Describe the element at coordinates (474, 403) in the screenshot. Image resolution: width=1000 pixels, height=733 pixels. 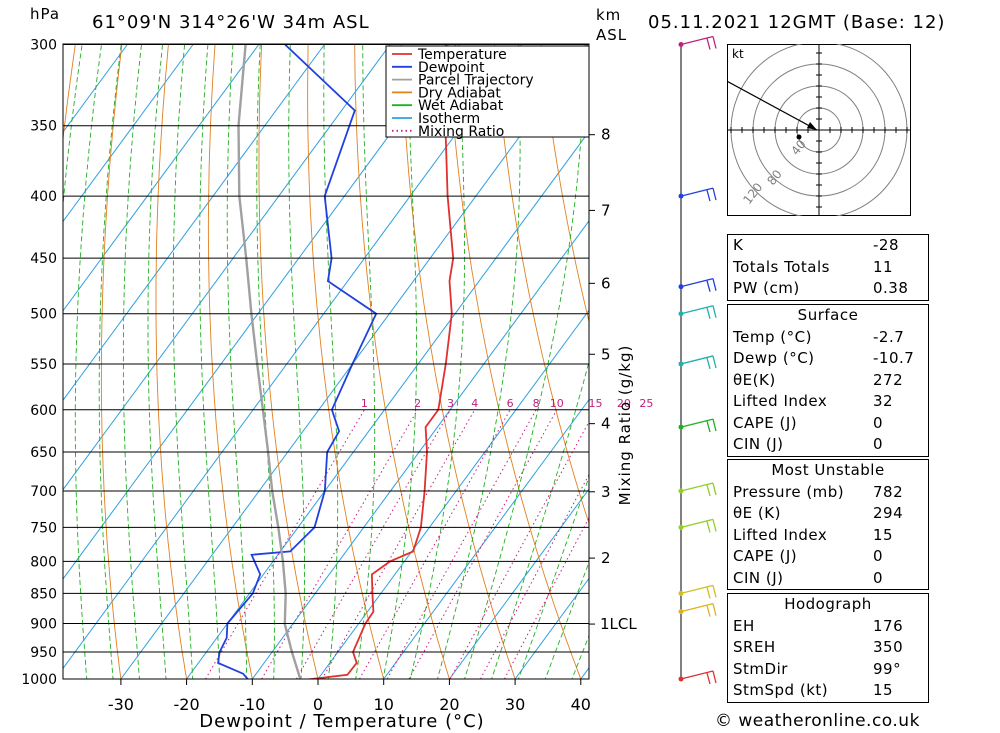
I see `mixing-ratio-label: 4` at that location.